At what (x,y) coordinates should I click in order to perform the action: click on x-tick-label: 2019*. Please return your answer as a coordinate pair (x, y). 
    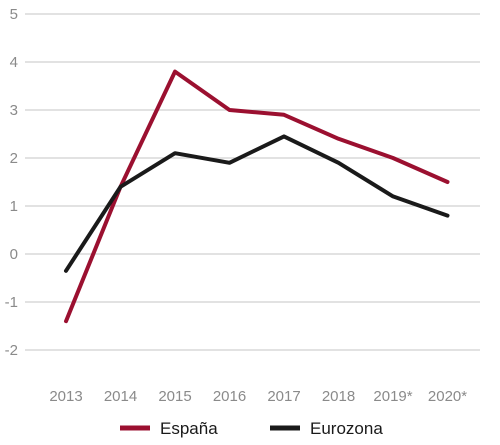
    Looking at the image, I should click on (392, 396).